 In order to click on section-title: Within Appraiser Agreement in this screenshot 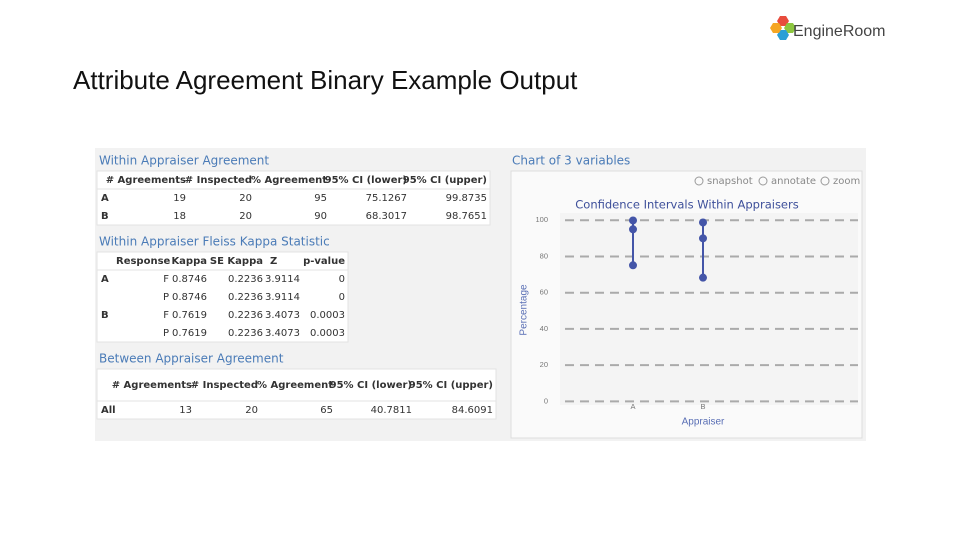, I will do `click(184, 161)`.